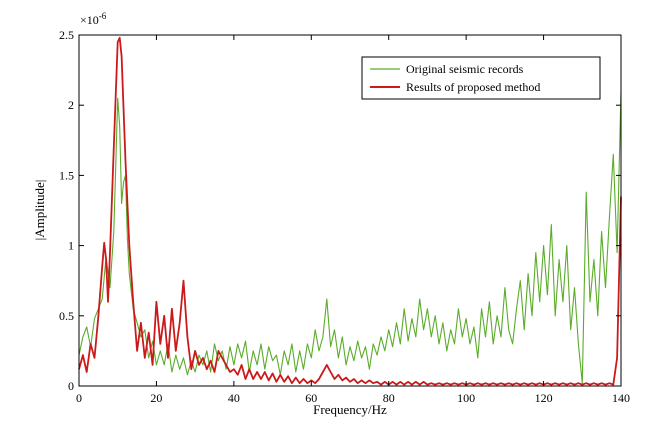 Image resolution: width=670 pixels, height=443 pixels. I want to click on y-tick-label: 0, so click(71, 386).